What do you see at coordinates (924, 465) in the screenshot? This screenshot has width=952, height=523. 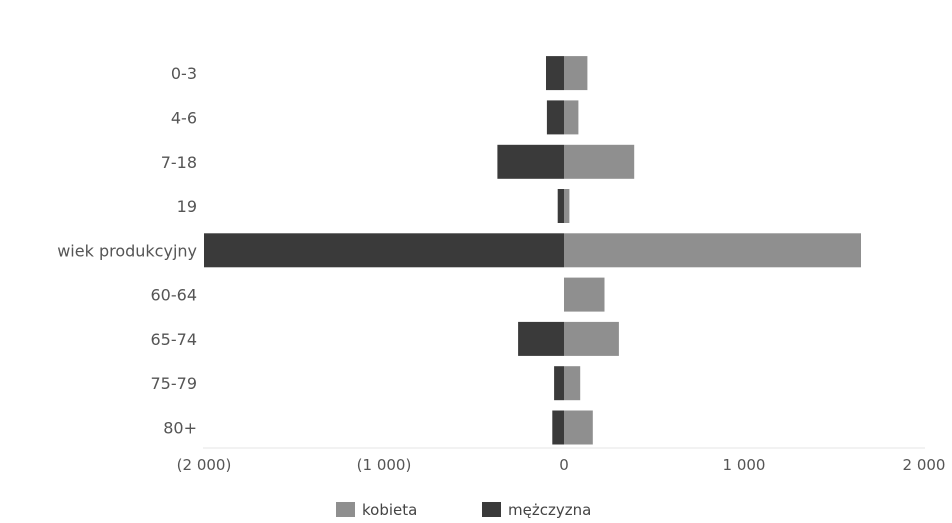 I see `x-tick-label-4: 2 000` at bounding box center [924, 465].